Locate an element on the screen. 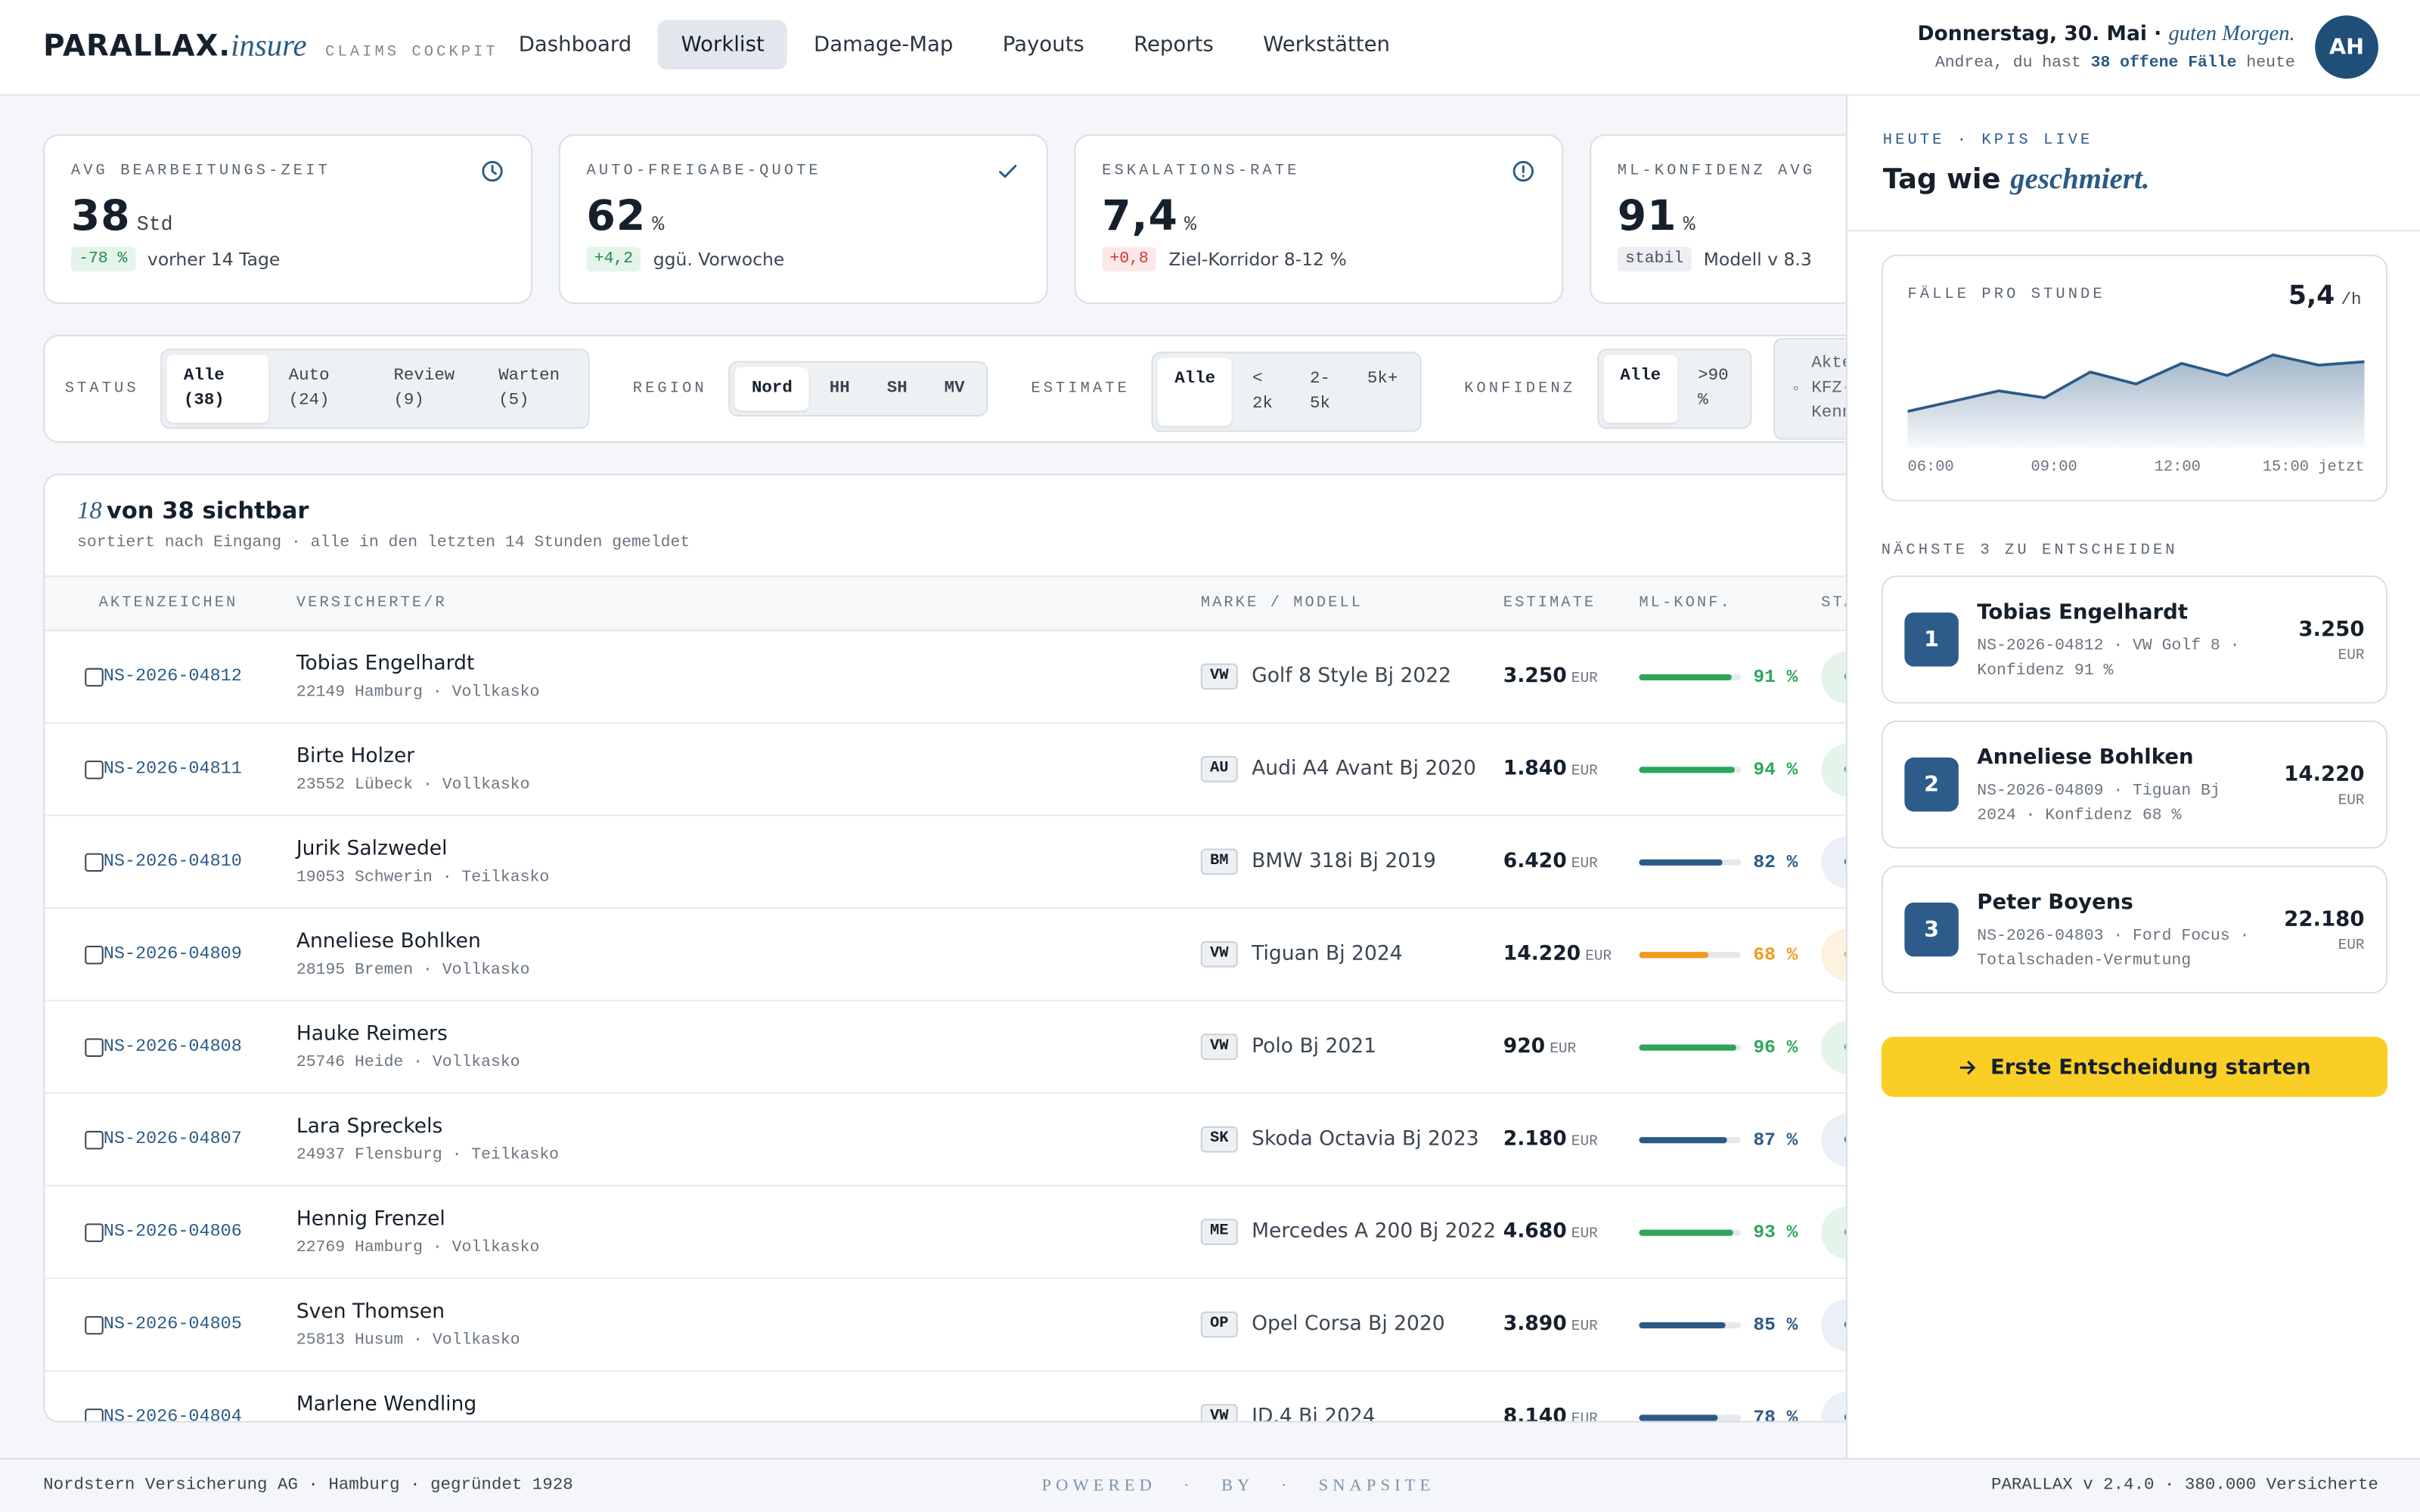  claim-id: NS-2026-04812 is located at coordinates (172, 676).